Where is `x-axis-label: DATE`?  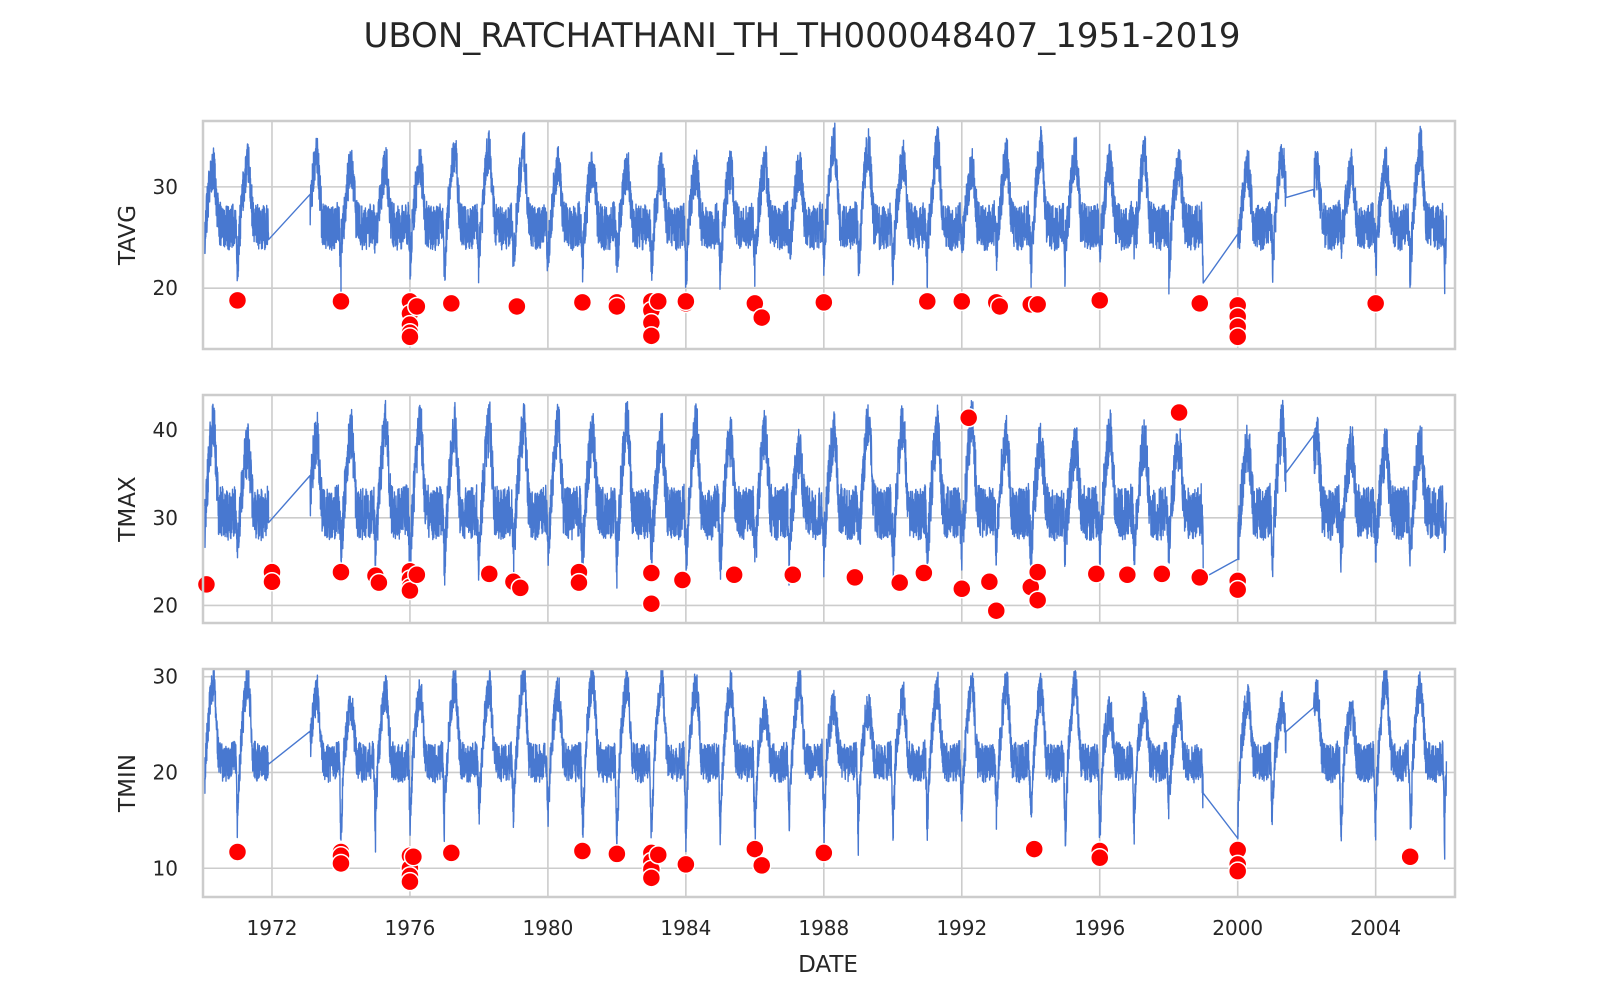 x-axis-label: DATE is located at coordinates (828, 965).